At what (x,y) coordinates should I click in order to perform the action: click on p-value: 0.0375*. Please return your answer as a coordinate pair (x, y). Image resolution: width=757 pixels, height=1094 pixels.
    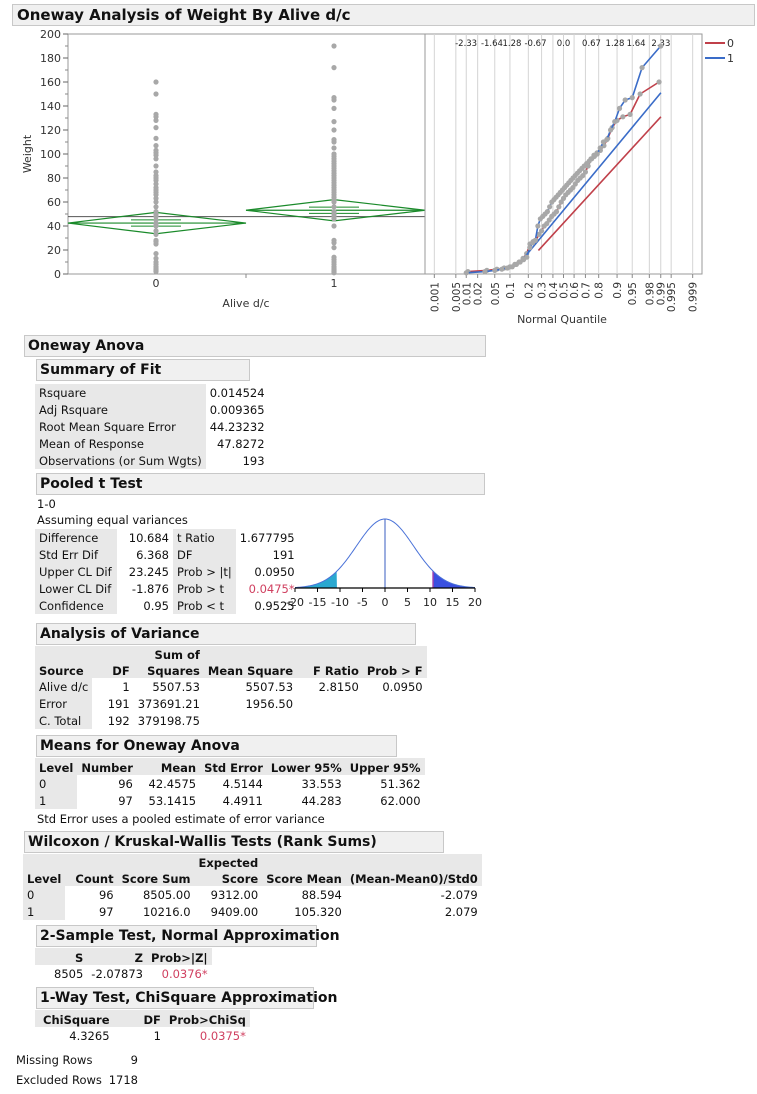
    Looking at the image, I should click on (222, 1035).